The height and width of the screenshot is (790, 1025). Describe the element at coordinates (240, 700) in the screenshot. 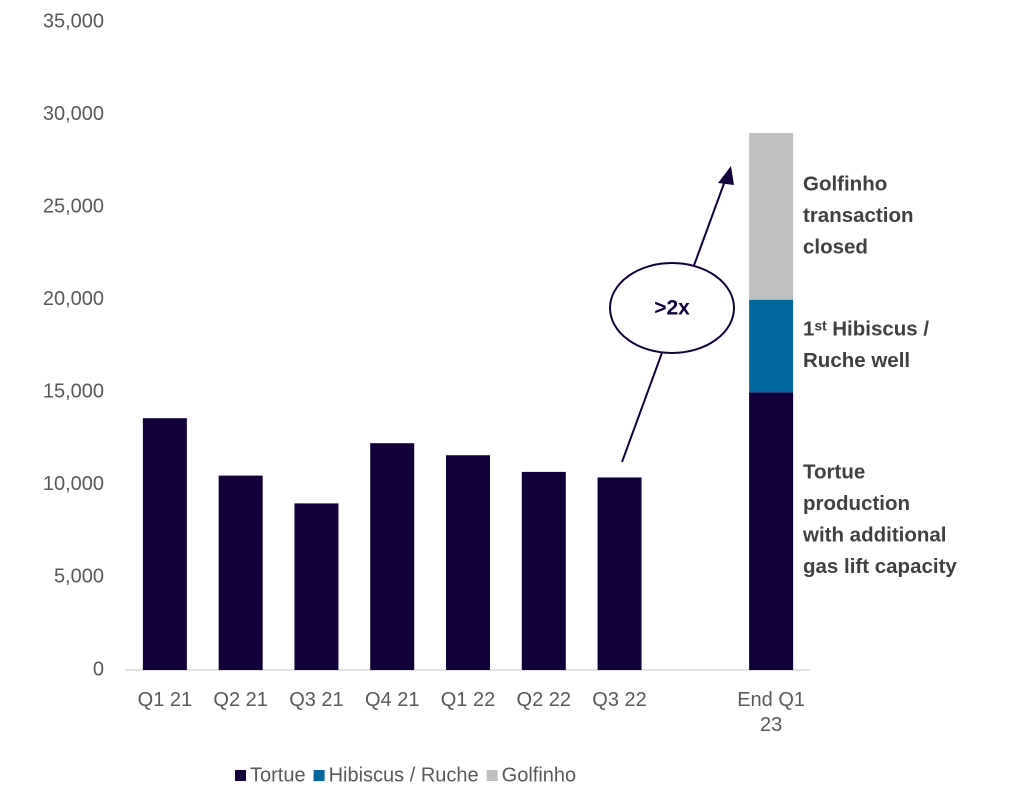

I see `x-tick-label: Q2 21` at that location.